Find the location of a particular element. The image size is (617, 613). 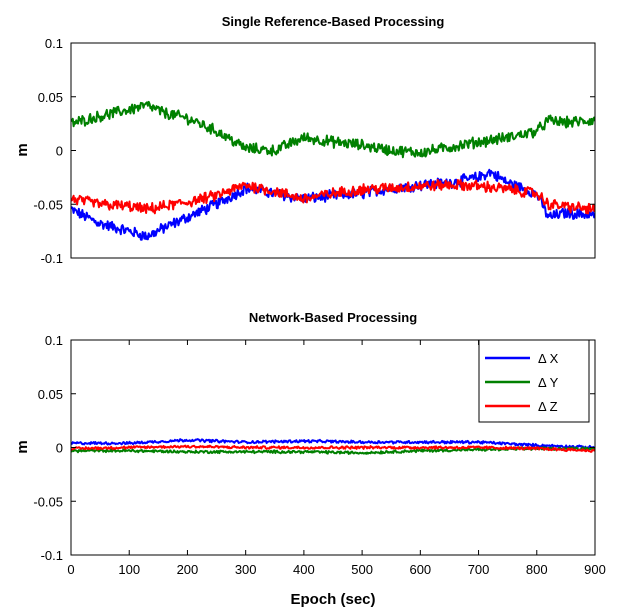

bottom-x-tick-label: 500 is located at coordinates (362, 569).